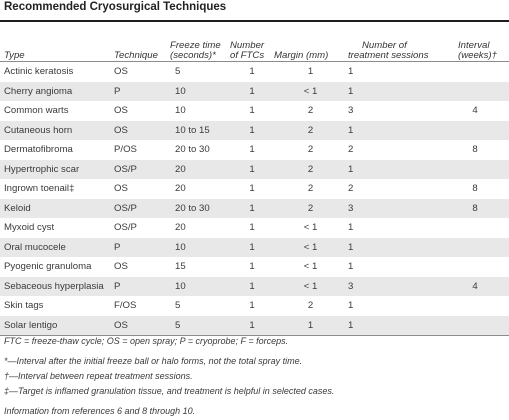 This screenshot has width=509, height=420. I want to click on header-ftc-count: Number of FTCs, so click(252, 46).